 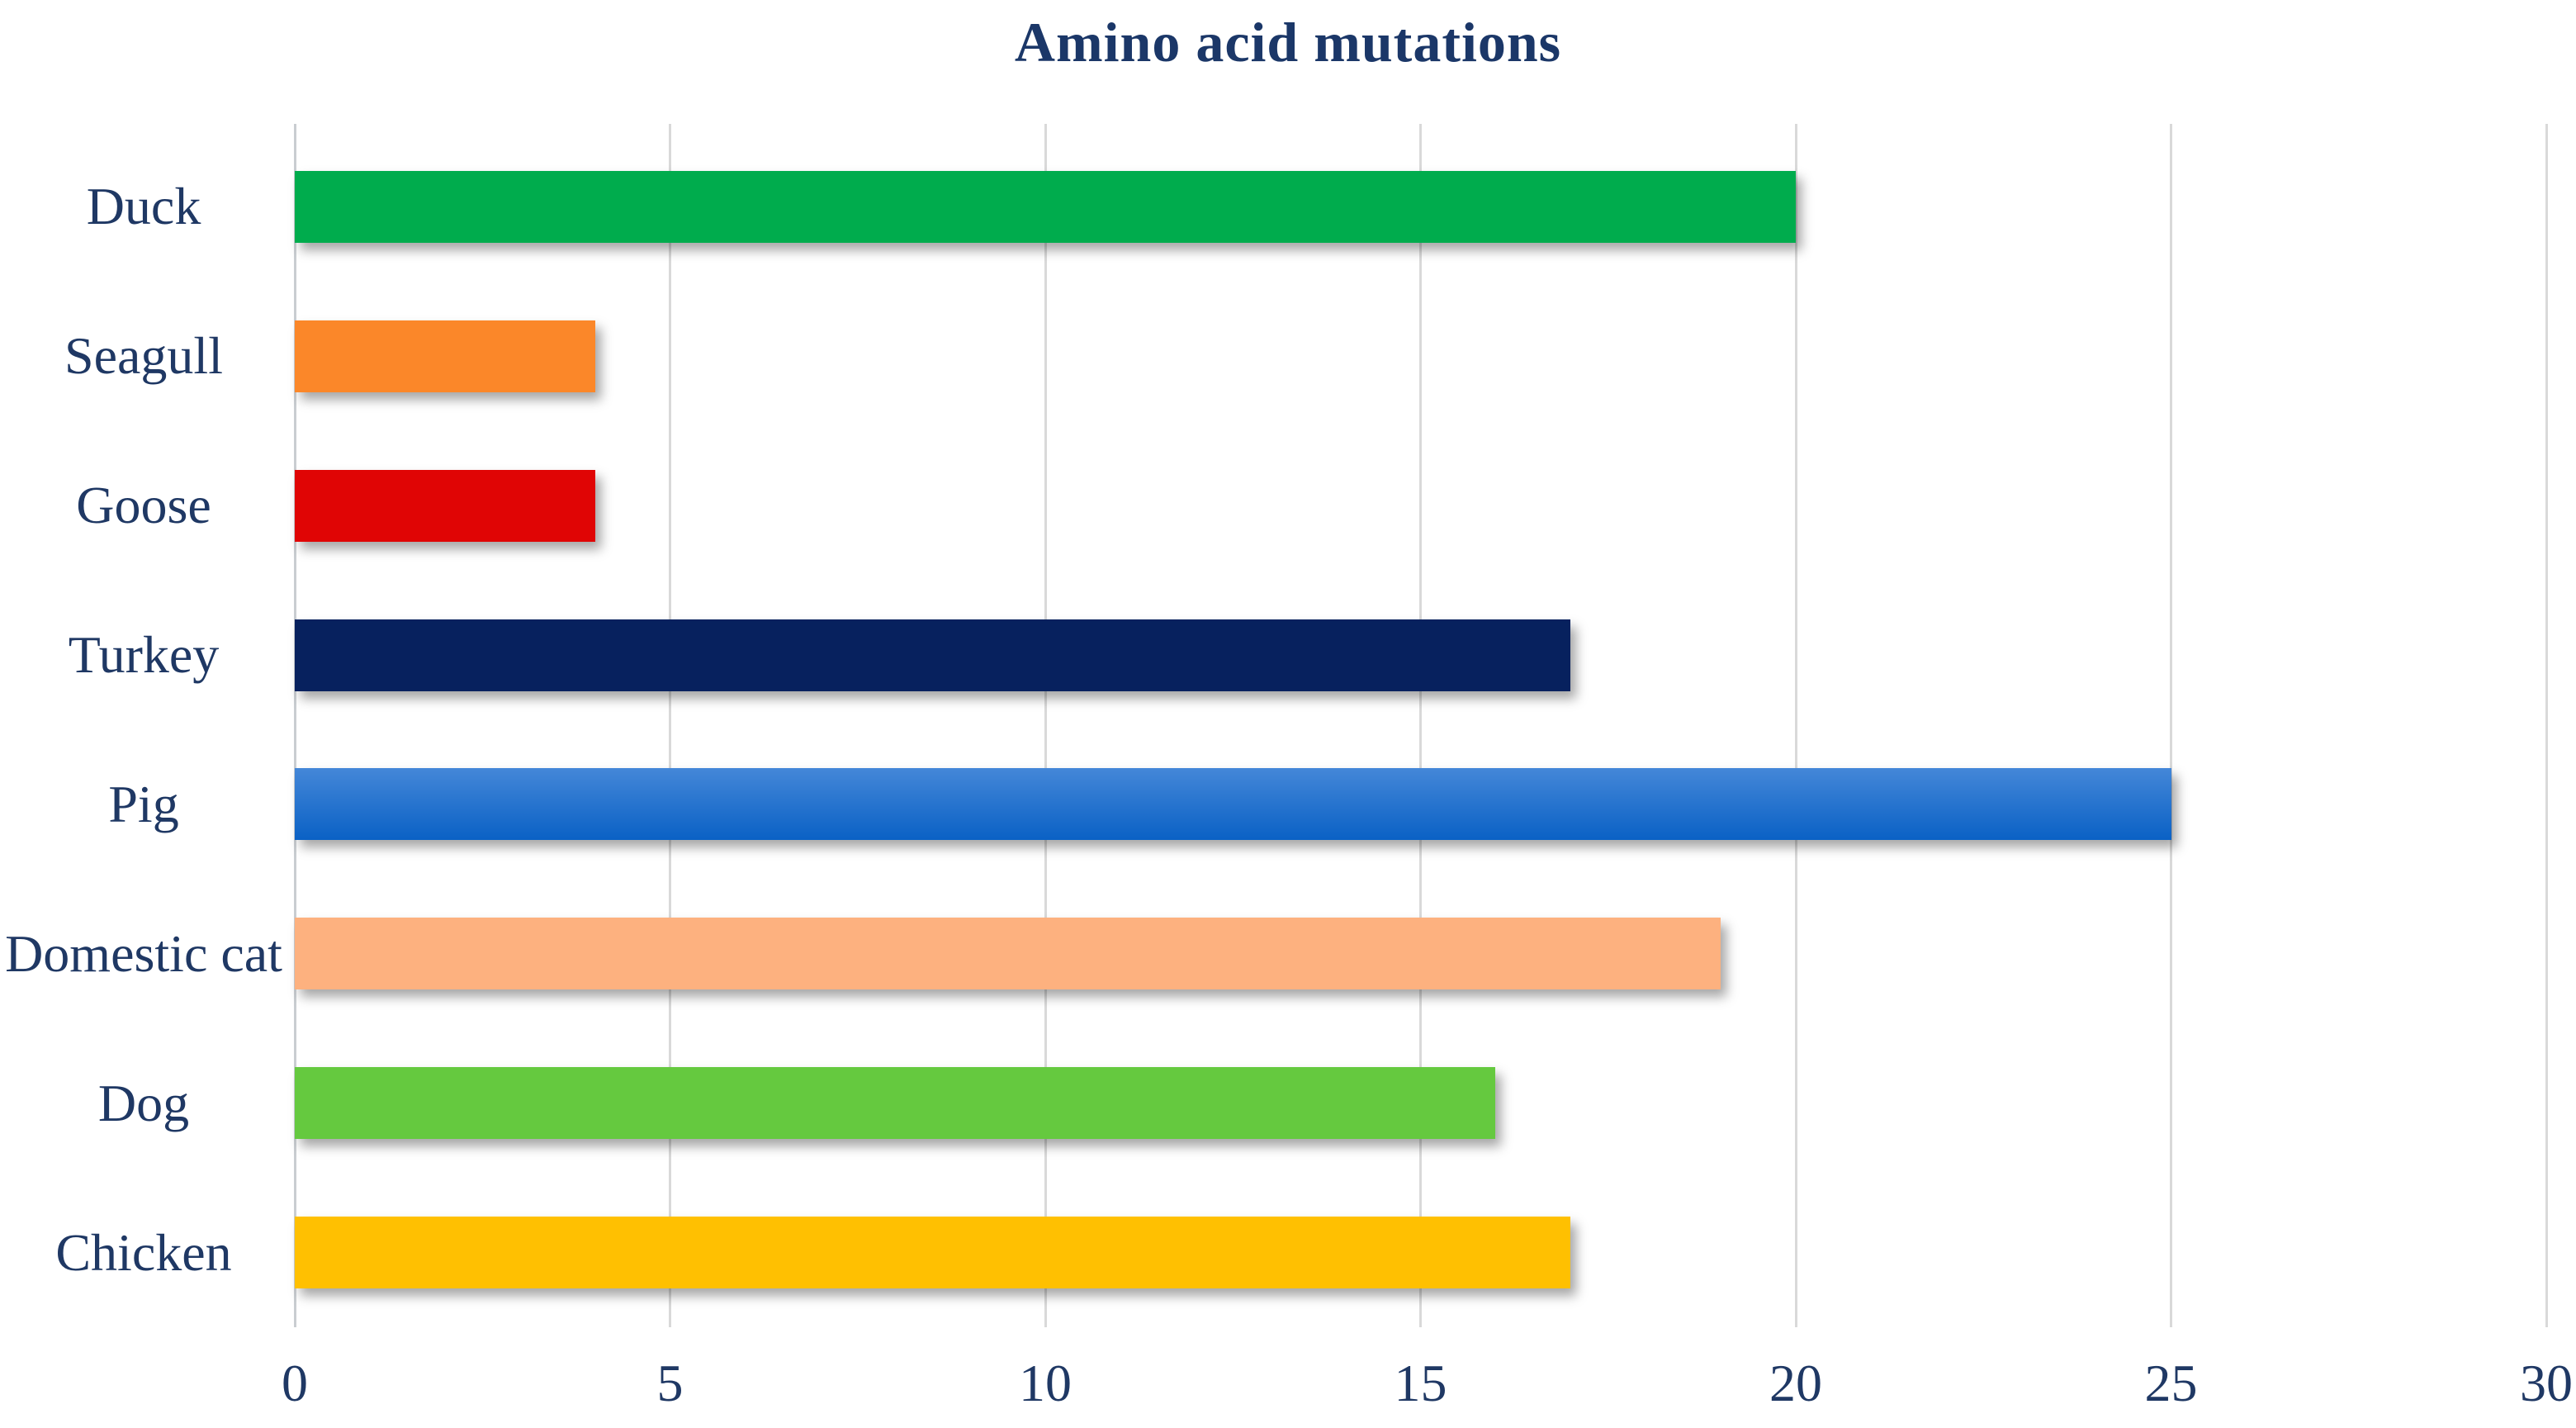 I want to click on bar-turkey, so click(x=933, y=655).